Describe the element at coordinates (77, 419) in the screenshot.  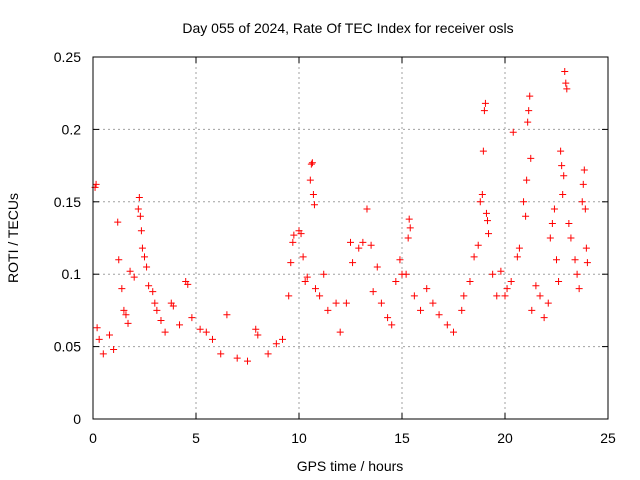
I see `y-tick-label: 0` at that location.